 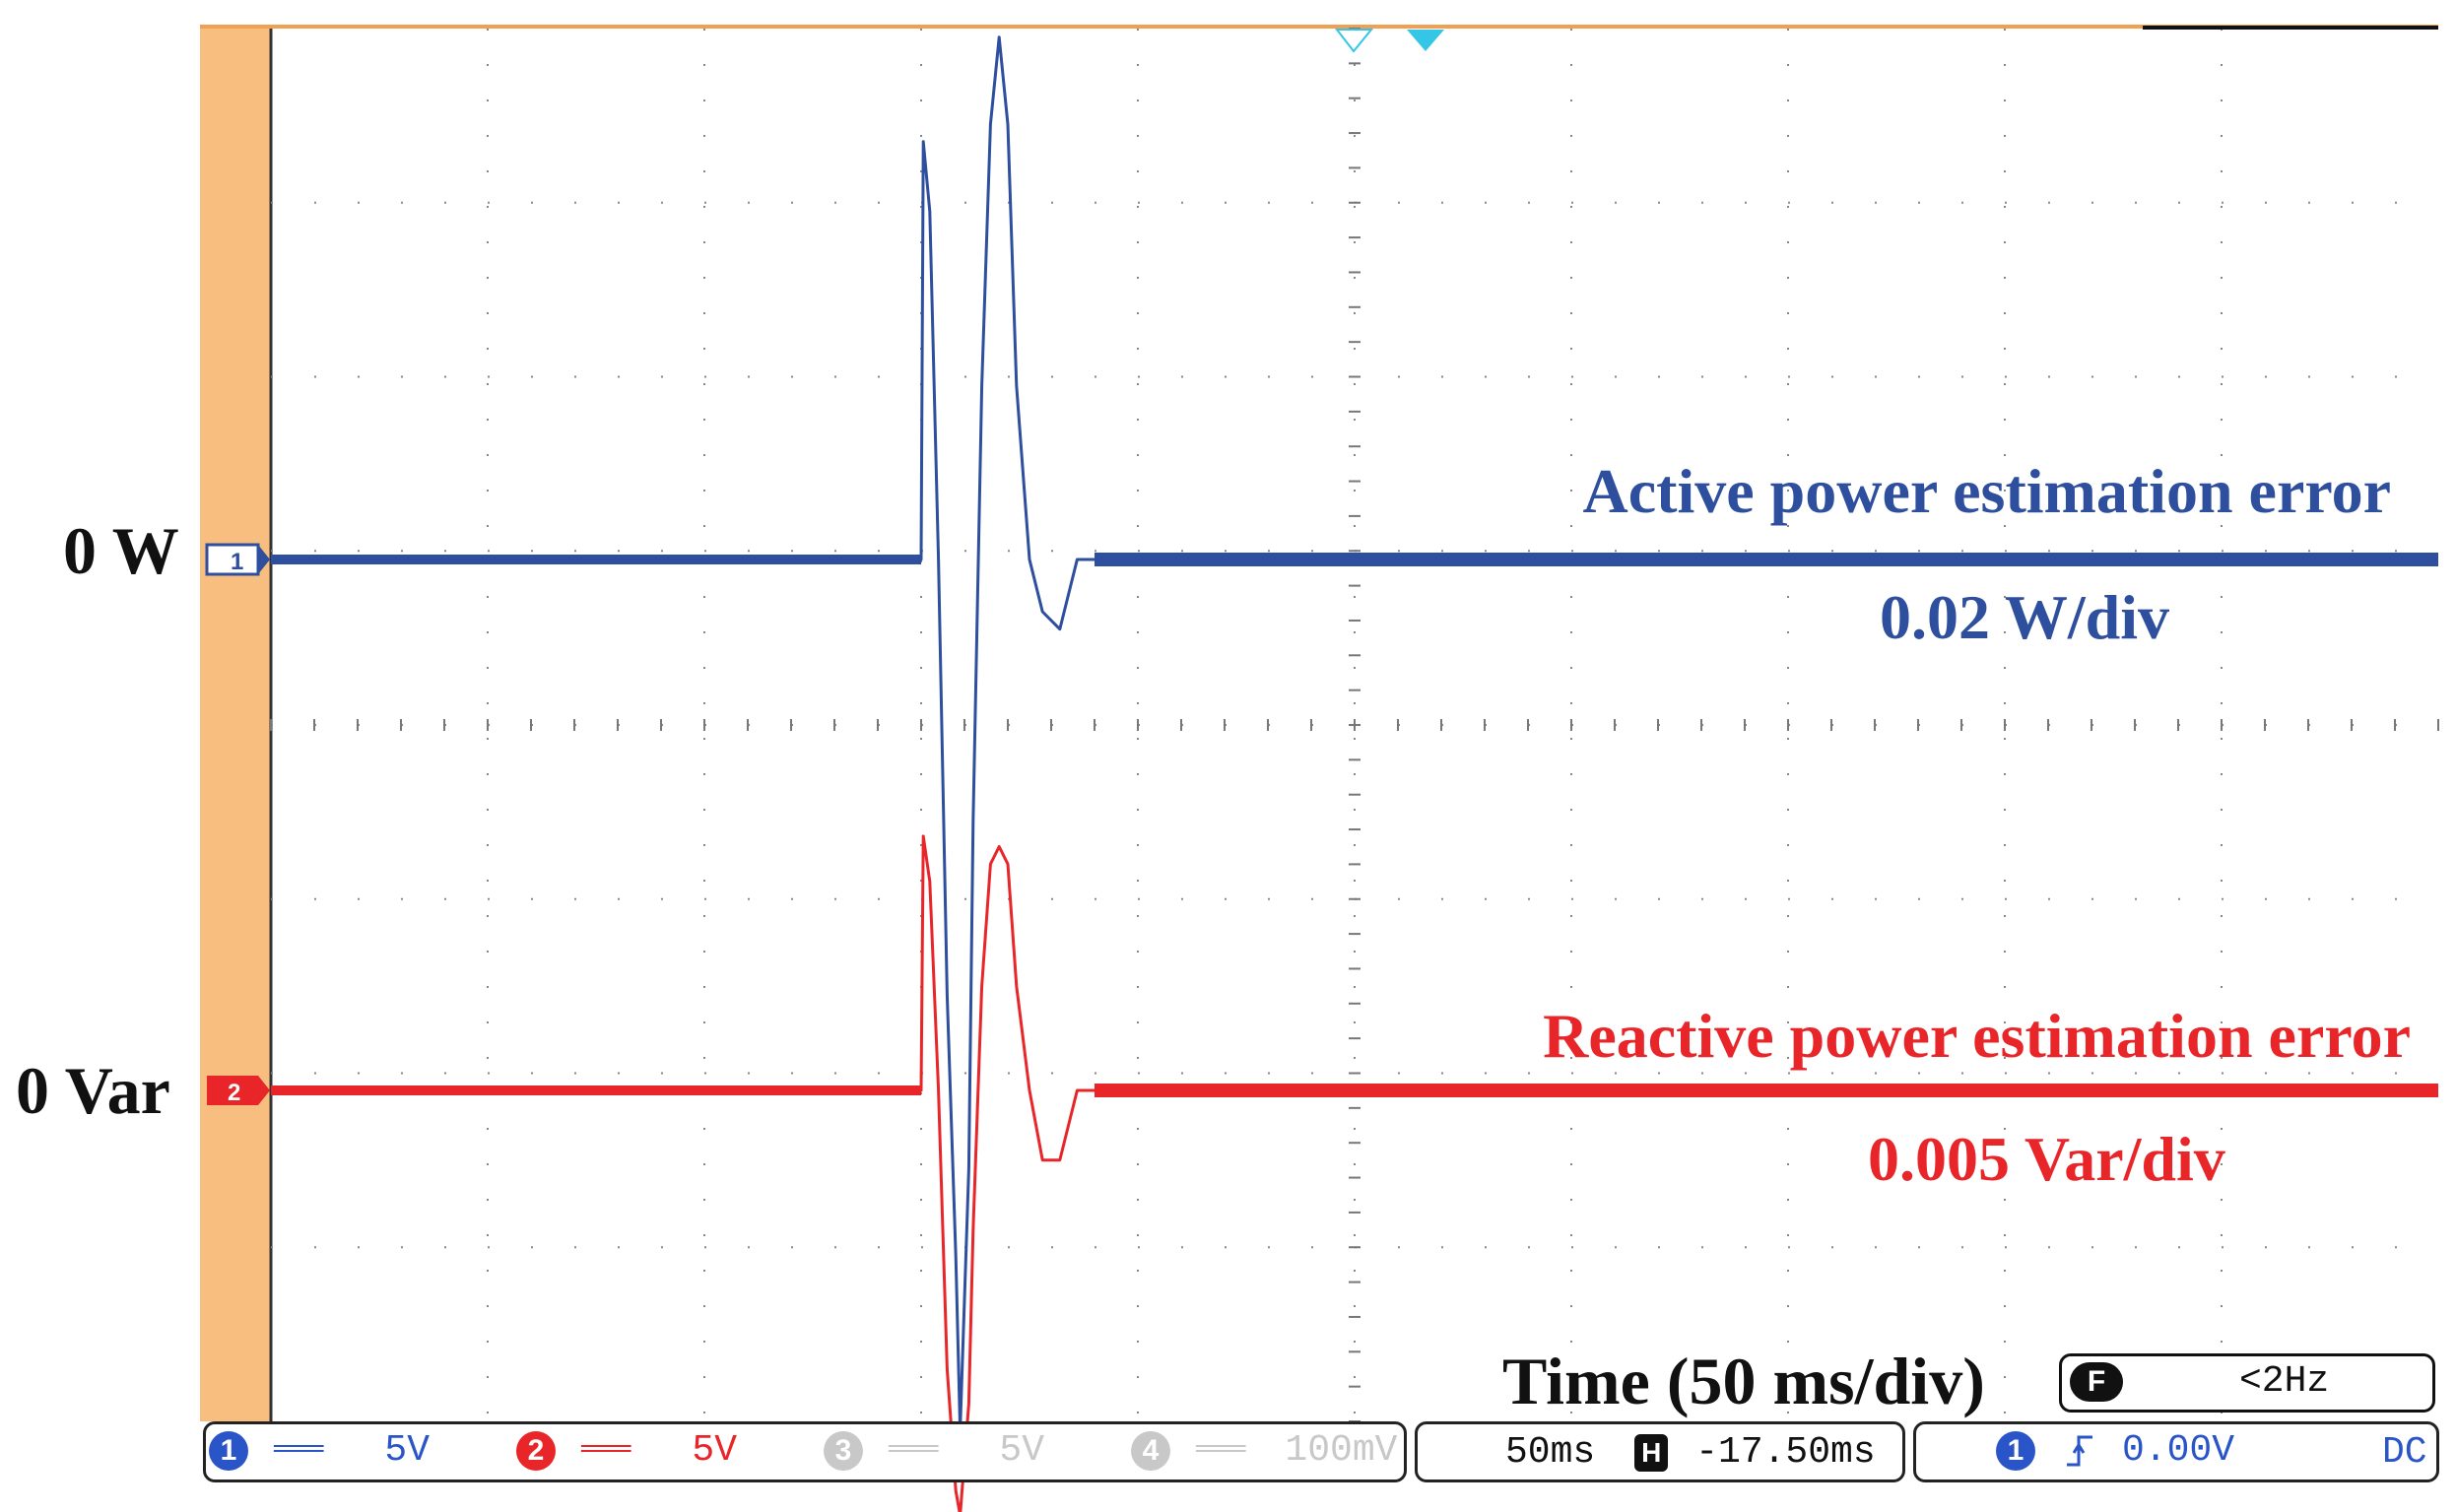 I want to click on ch1-setting: 1 ═══ 5V, so click(x=319, y=1450).